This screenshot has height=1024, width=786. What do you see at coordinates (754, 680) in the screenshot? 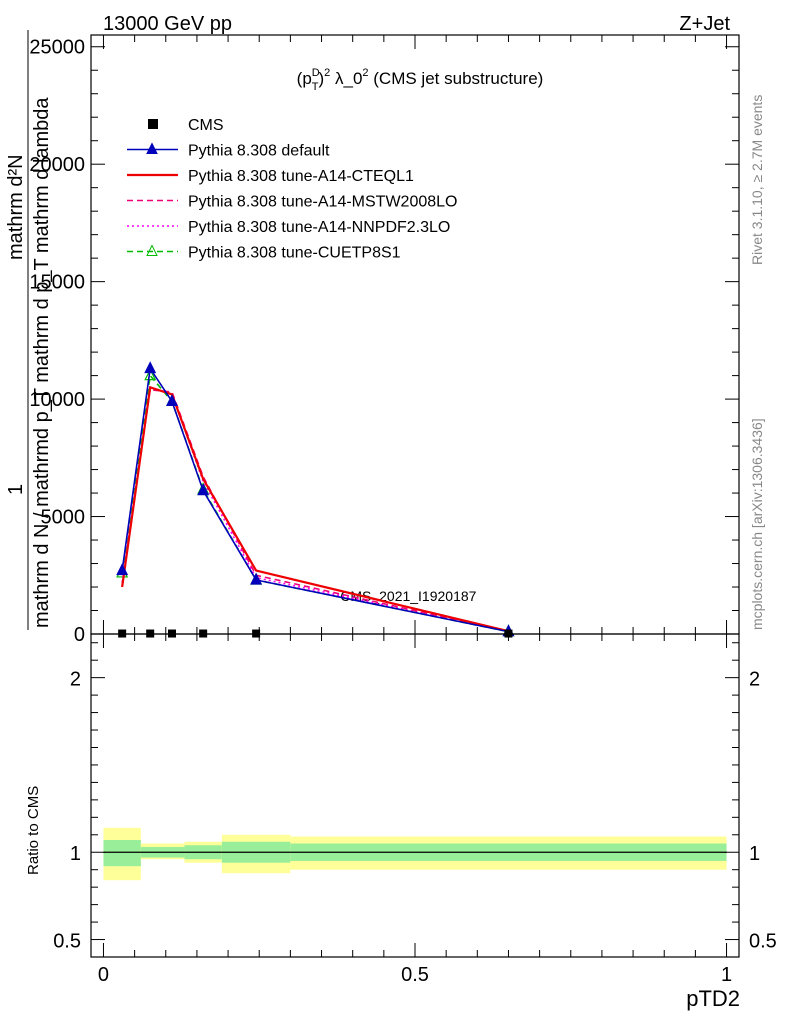
I see `ratio-y-tick-label-right: 2` at bounding box center [754, 680].